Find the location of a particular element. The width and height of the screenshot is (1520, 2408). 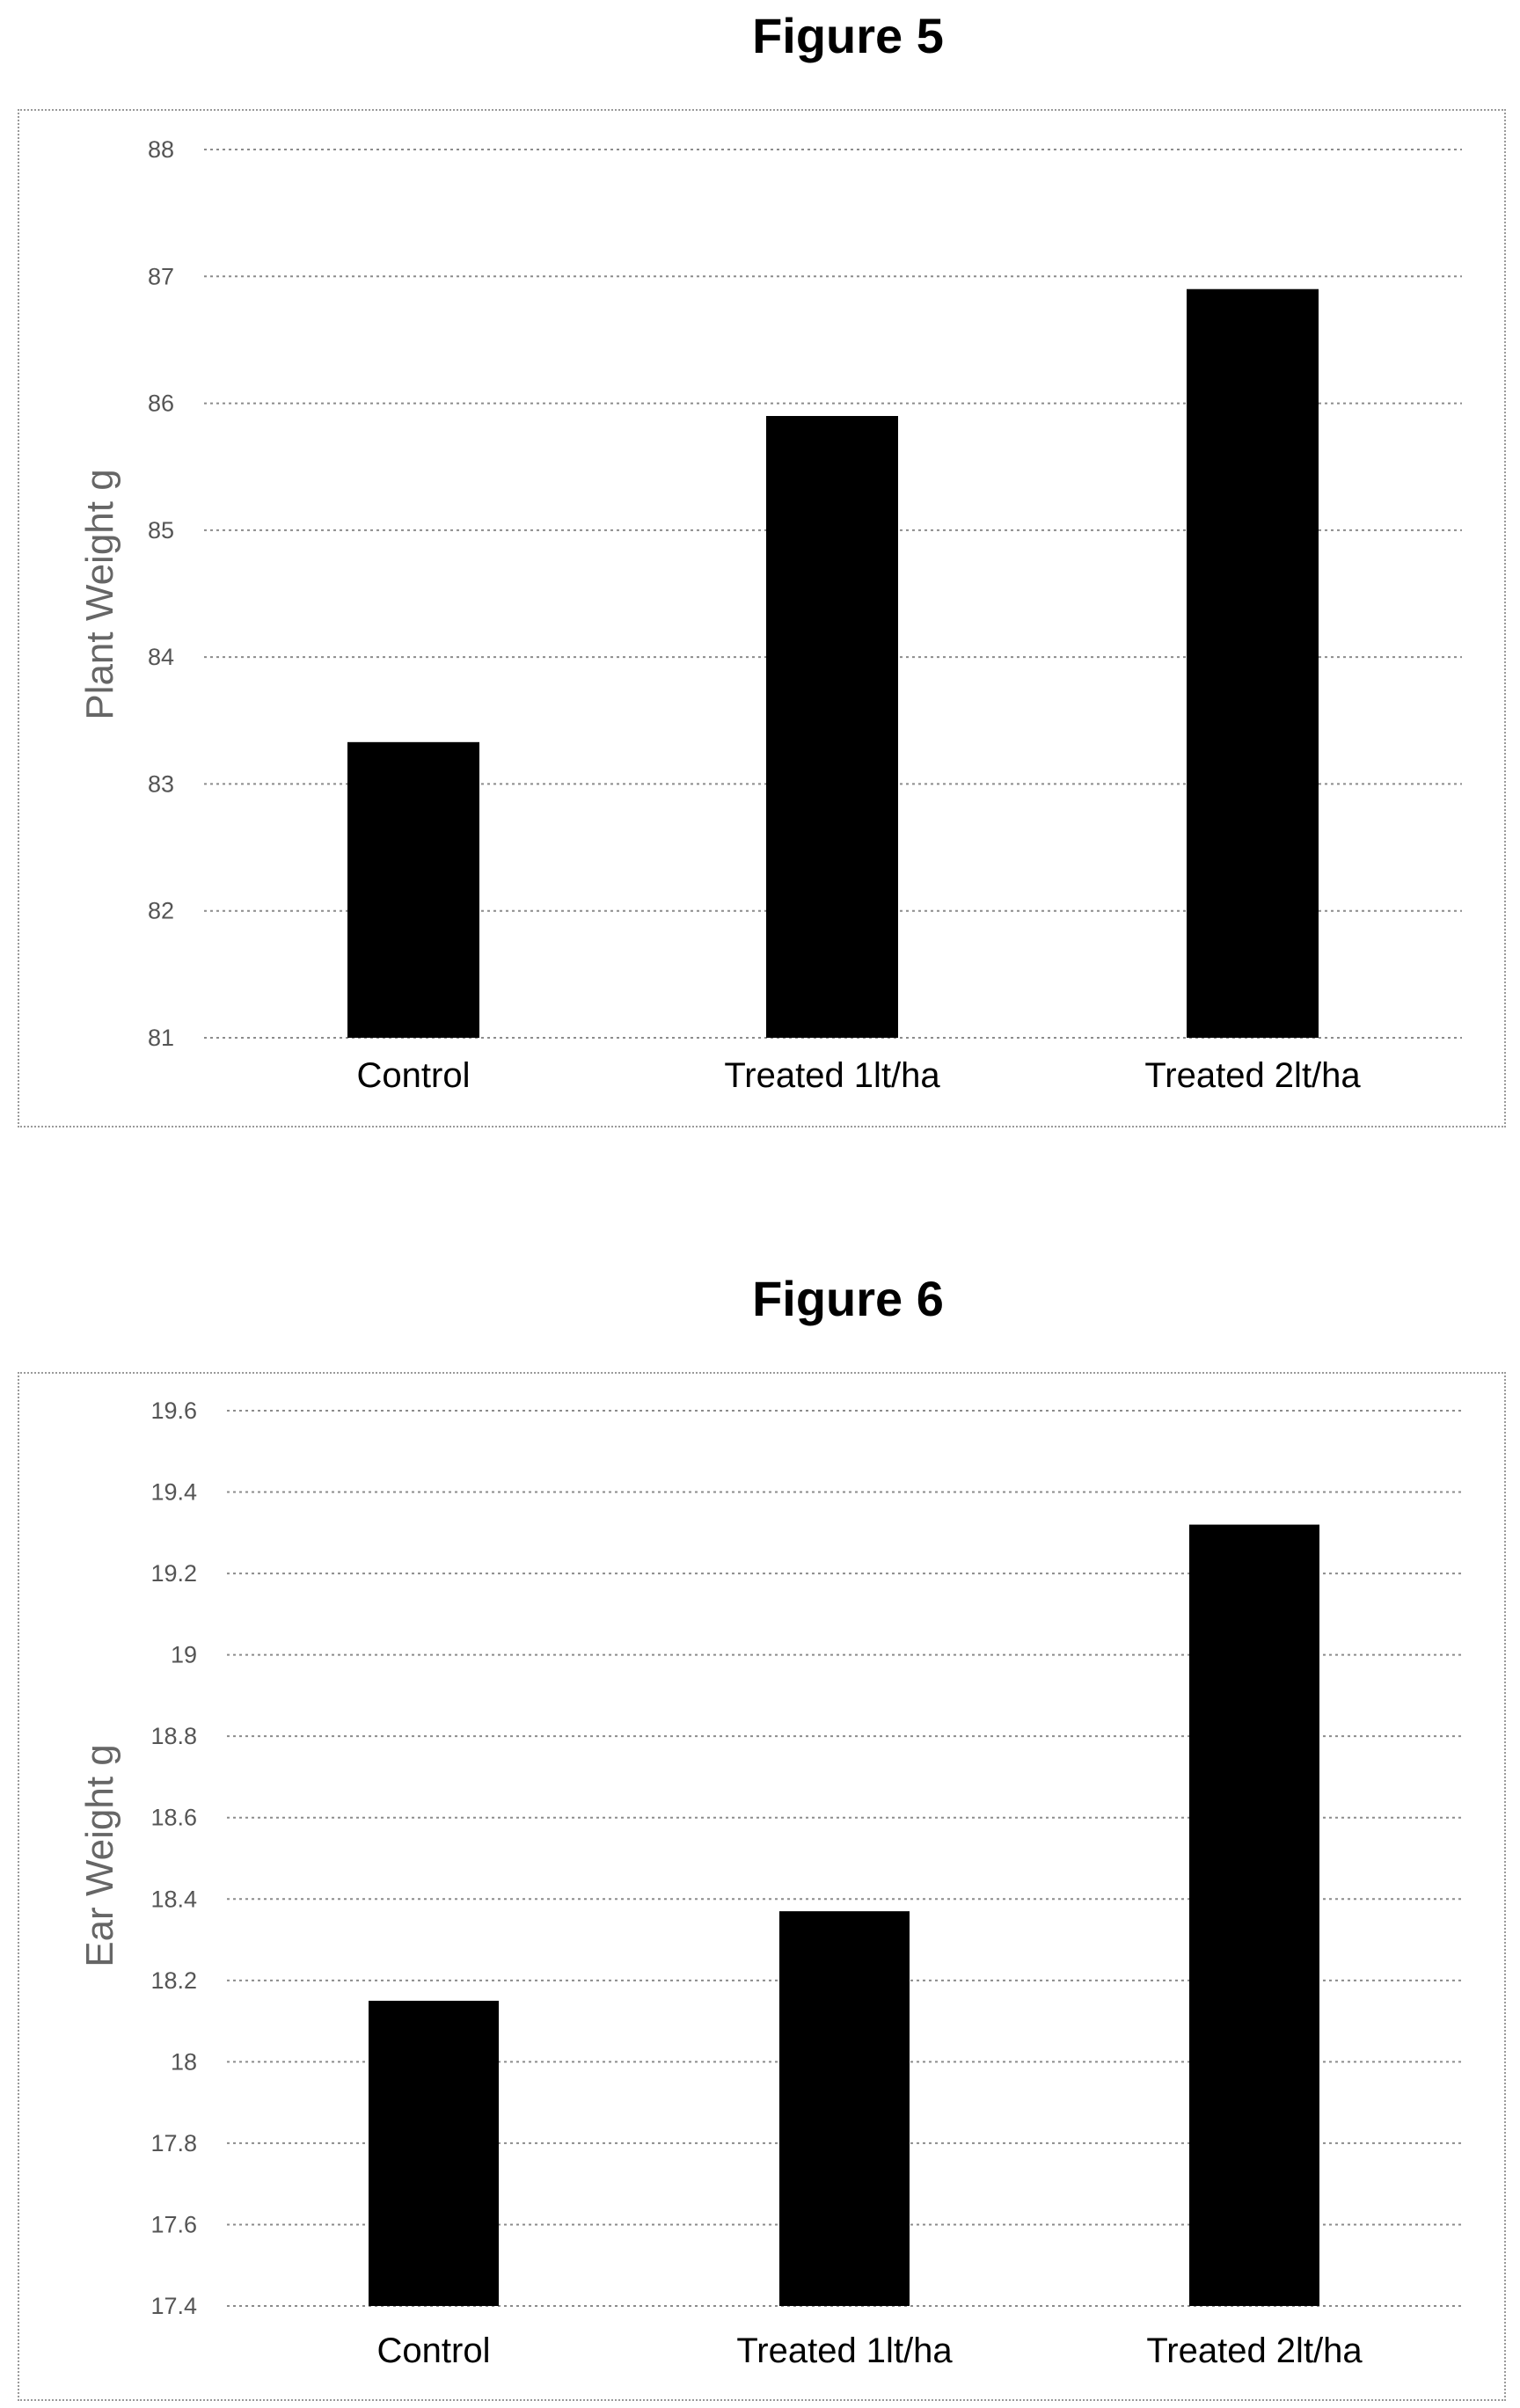

y-tick-label: 81 is located at coordinates (161, 1038).